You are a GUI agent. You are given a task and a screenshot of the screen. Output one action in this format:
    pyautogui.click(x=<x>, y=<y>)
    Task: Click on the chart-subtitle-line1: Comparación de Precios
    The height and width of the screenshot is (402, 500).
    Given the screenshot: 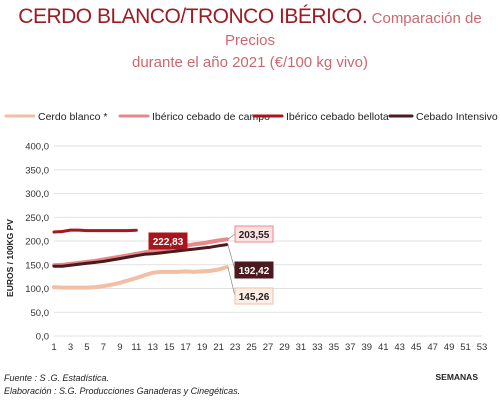 What is the action you would take?
    pyautogui.click(x=353, y=29)
    